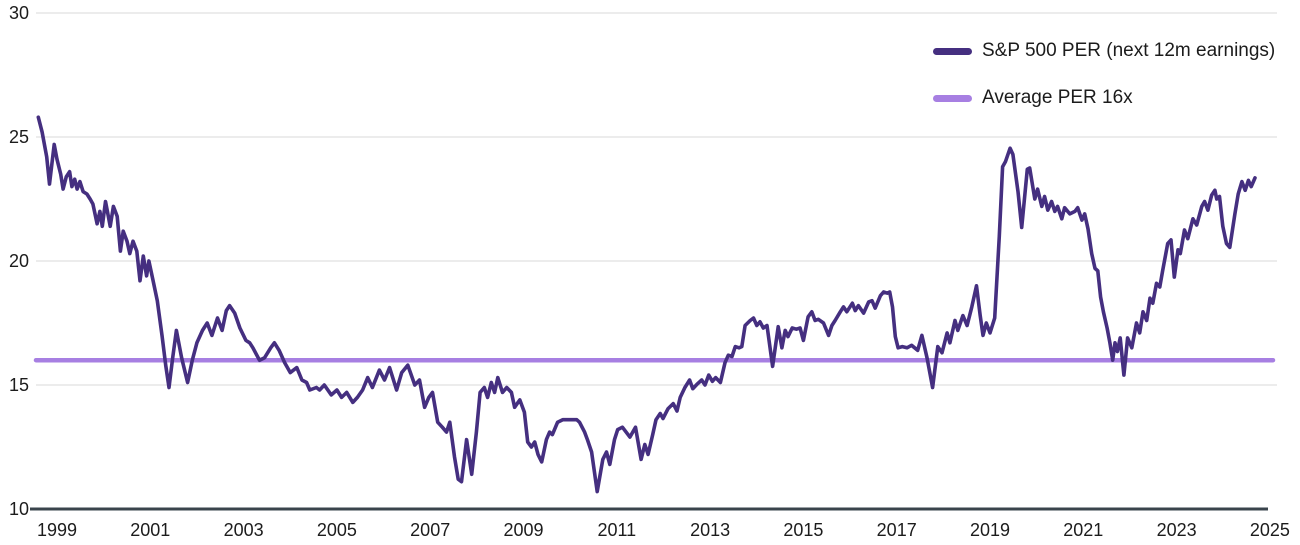  Describe the element at coordinates (710, 530) in the screenshot. I see `x-tick-label: 2013` at that location.